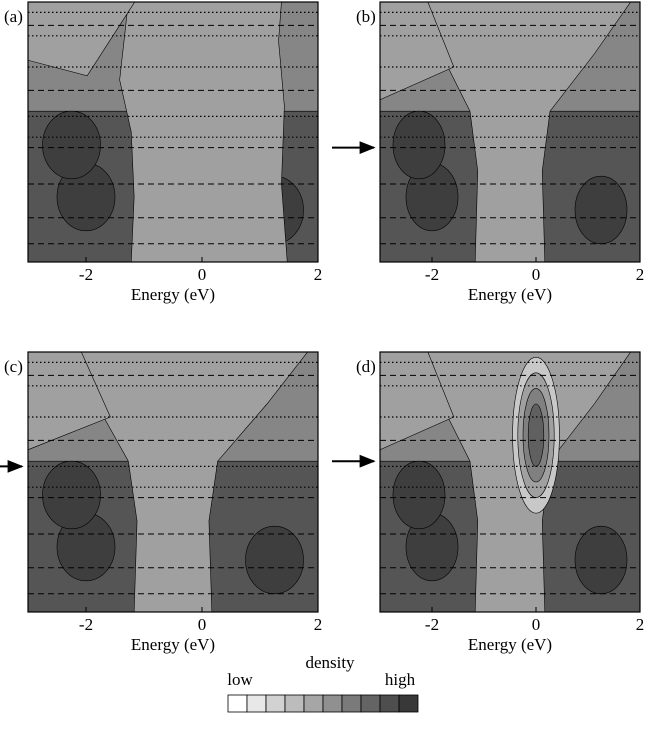  What do you see at coordinates (13, 16) in the screenshot?
I see `panel-label: (a)` at bounding box center [13, 16].